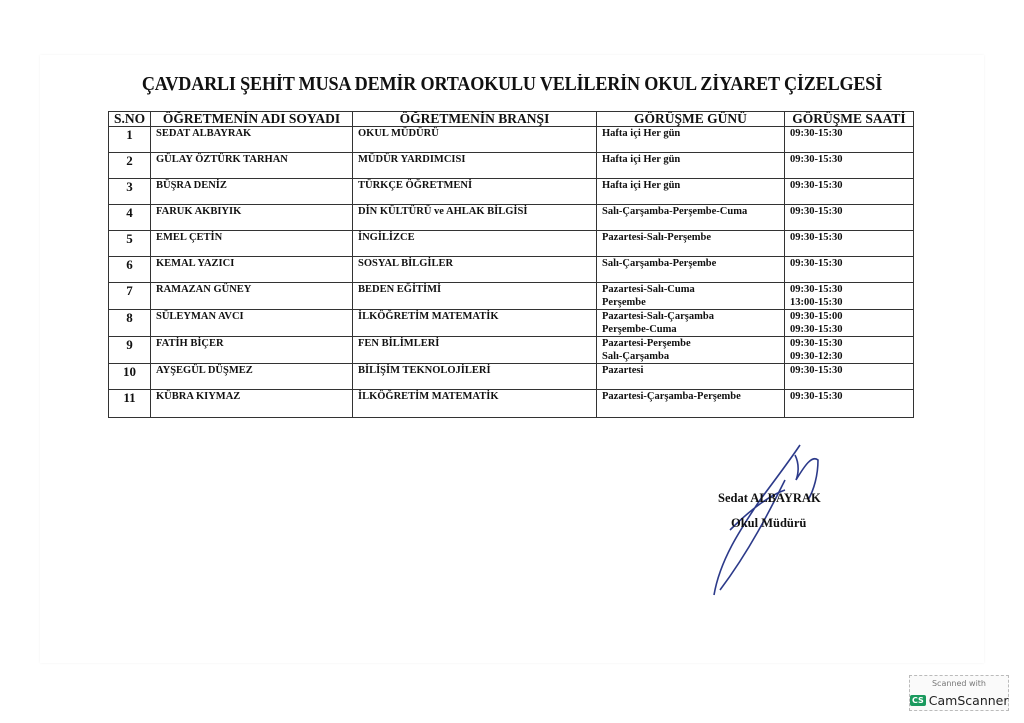 The height and width of the screenshot is (723, 1024). What do you see at coordinates (251, 350) in the screenshot?
I see `teacher-name: FATİH BİÇER` at bounding box center [251, 350].